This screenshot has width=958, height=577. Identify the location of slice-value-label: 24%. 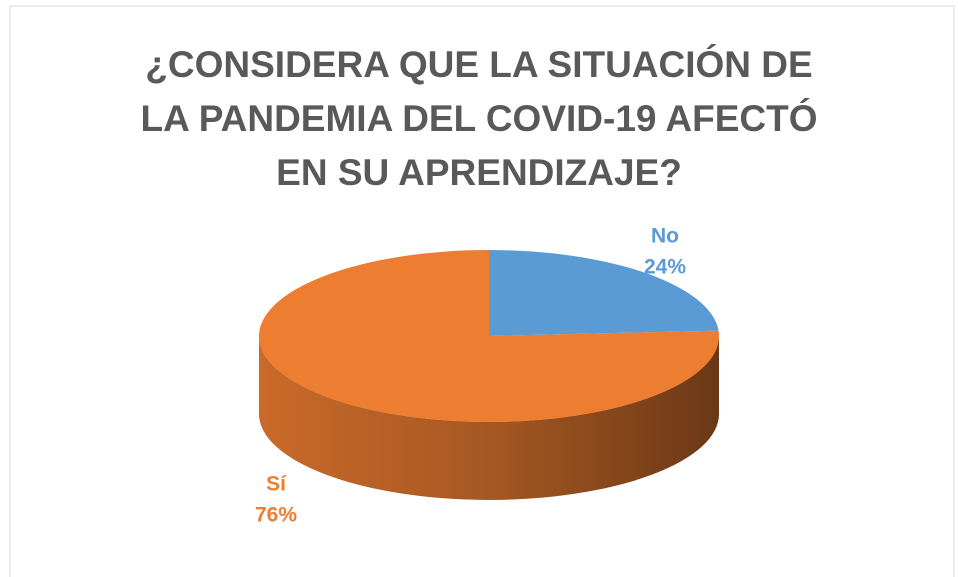
(665, 267).